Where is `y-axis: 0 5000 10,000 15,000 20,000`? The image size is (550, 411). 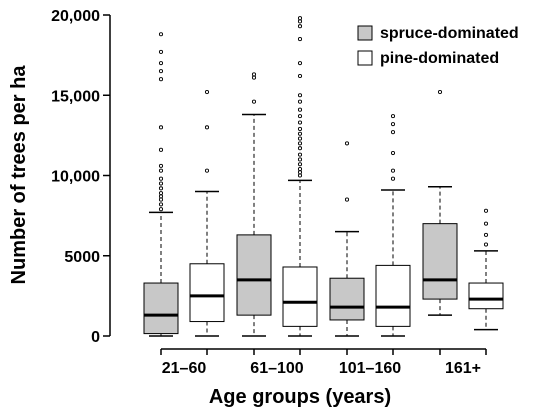 y-axis: 0 5000 10,000 15,000 20,000 is located at coordinates (81, 177).